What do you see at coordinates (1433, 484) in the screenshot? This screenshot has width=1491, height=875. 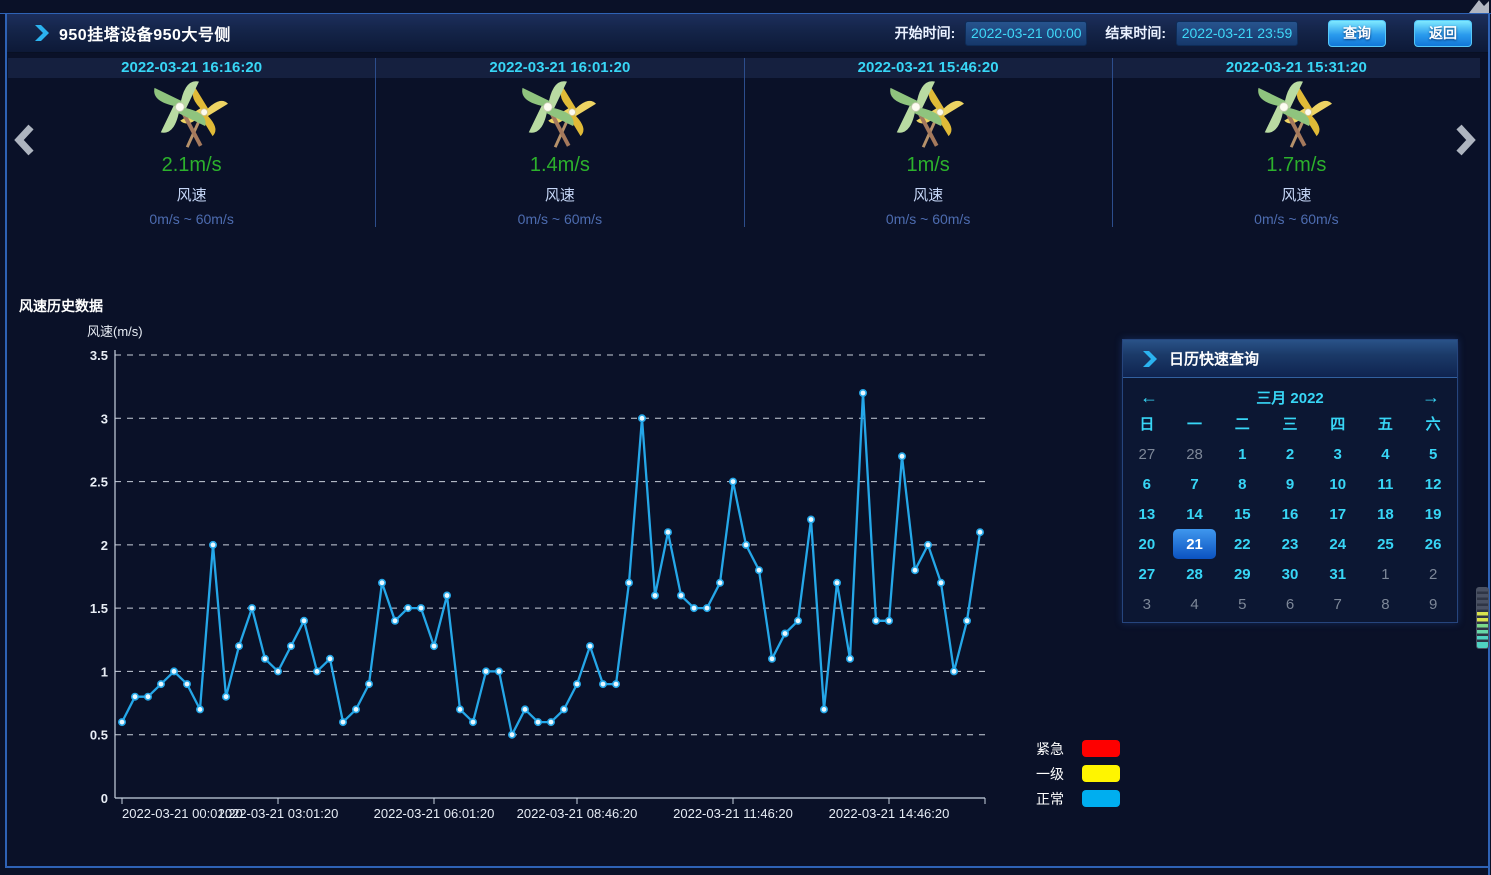 I see `calendar-day: 12` at bounding box center [1433, 484].